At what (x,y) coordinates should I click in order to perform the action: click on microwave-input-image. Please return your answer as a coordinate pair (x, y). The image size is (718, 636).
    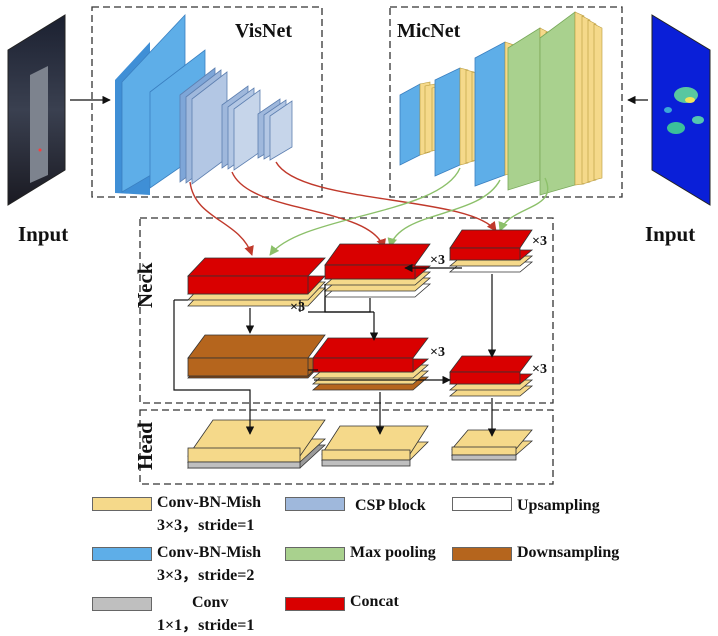
    Looking at the image, I should click on (681, 110).